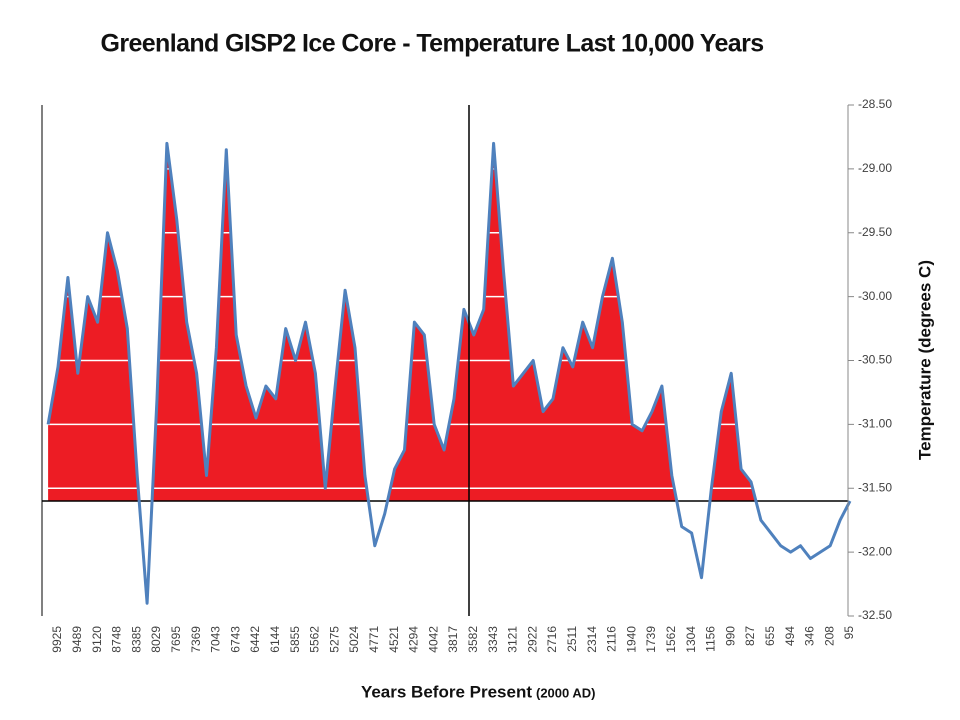 The image size is (960, 720). I want to click on y-tick-label: -29.50, so click(875, 232).